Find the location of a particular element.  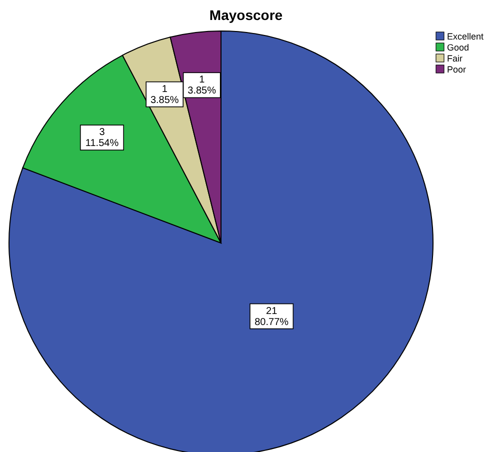

chart-title: Mayoscore is located at coordinates (246, 15).